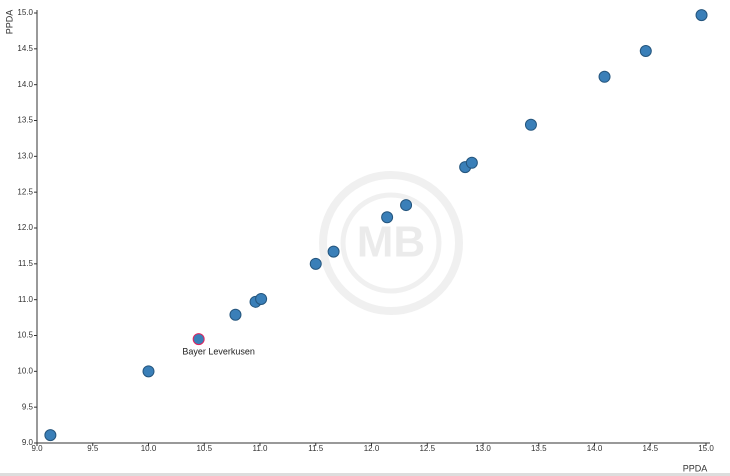 The height and width of the screenshot is (476, 730). I want to click on y-tick-label: 12.0, so click(25, 227).